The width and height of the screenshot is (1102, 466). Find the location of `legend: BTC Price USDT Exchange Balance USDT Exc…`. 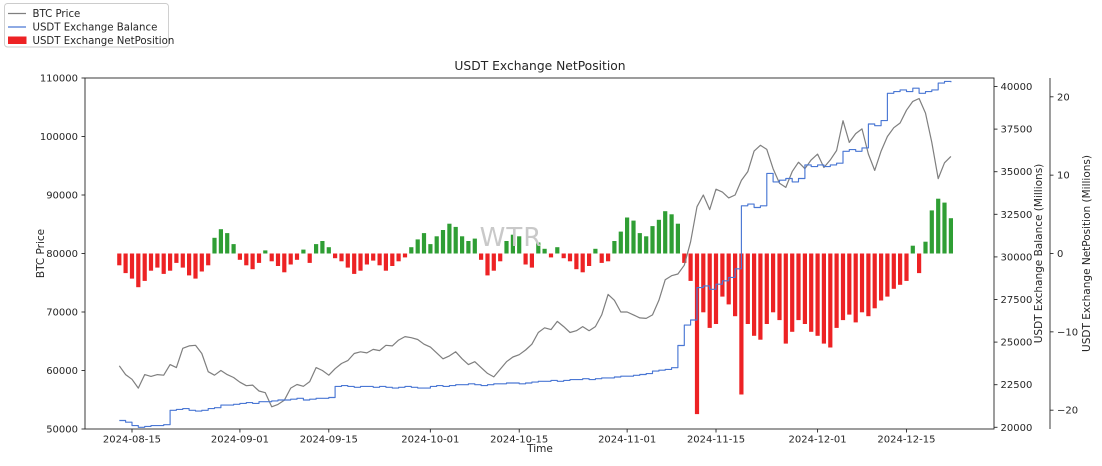

legend: BTC Price USDT Exchange Balance USDT Exc… is located at coordinates (89, 25).